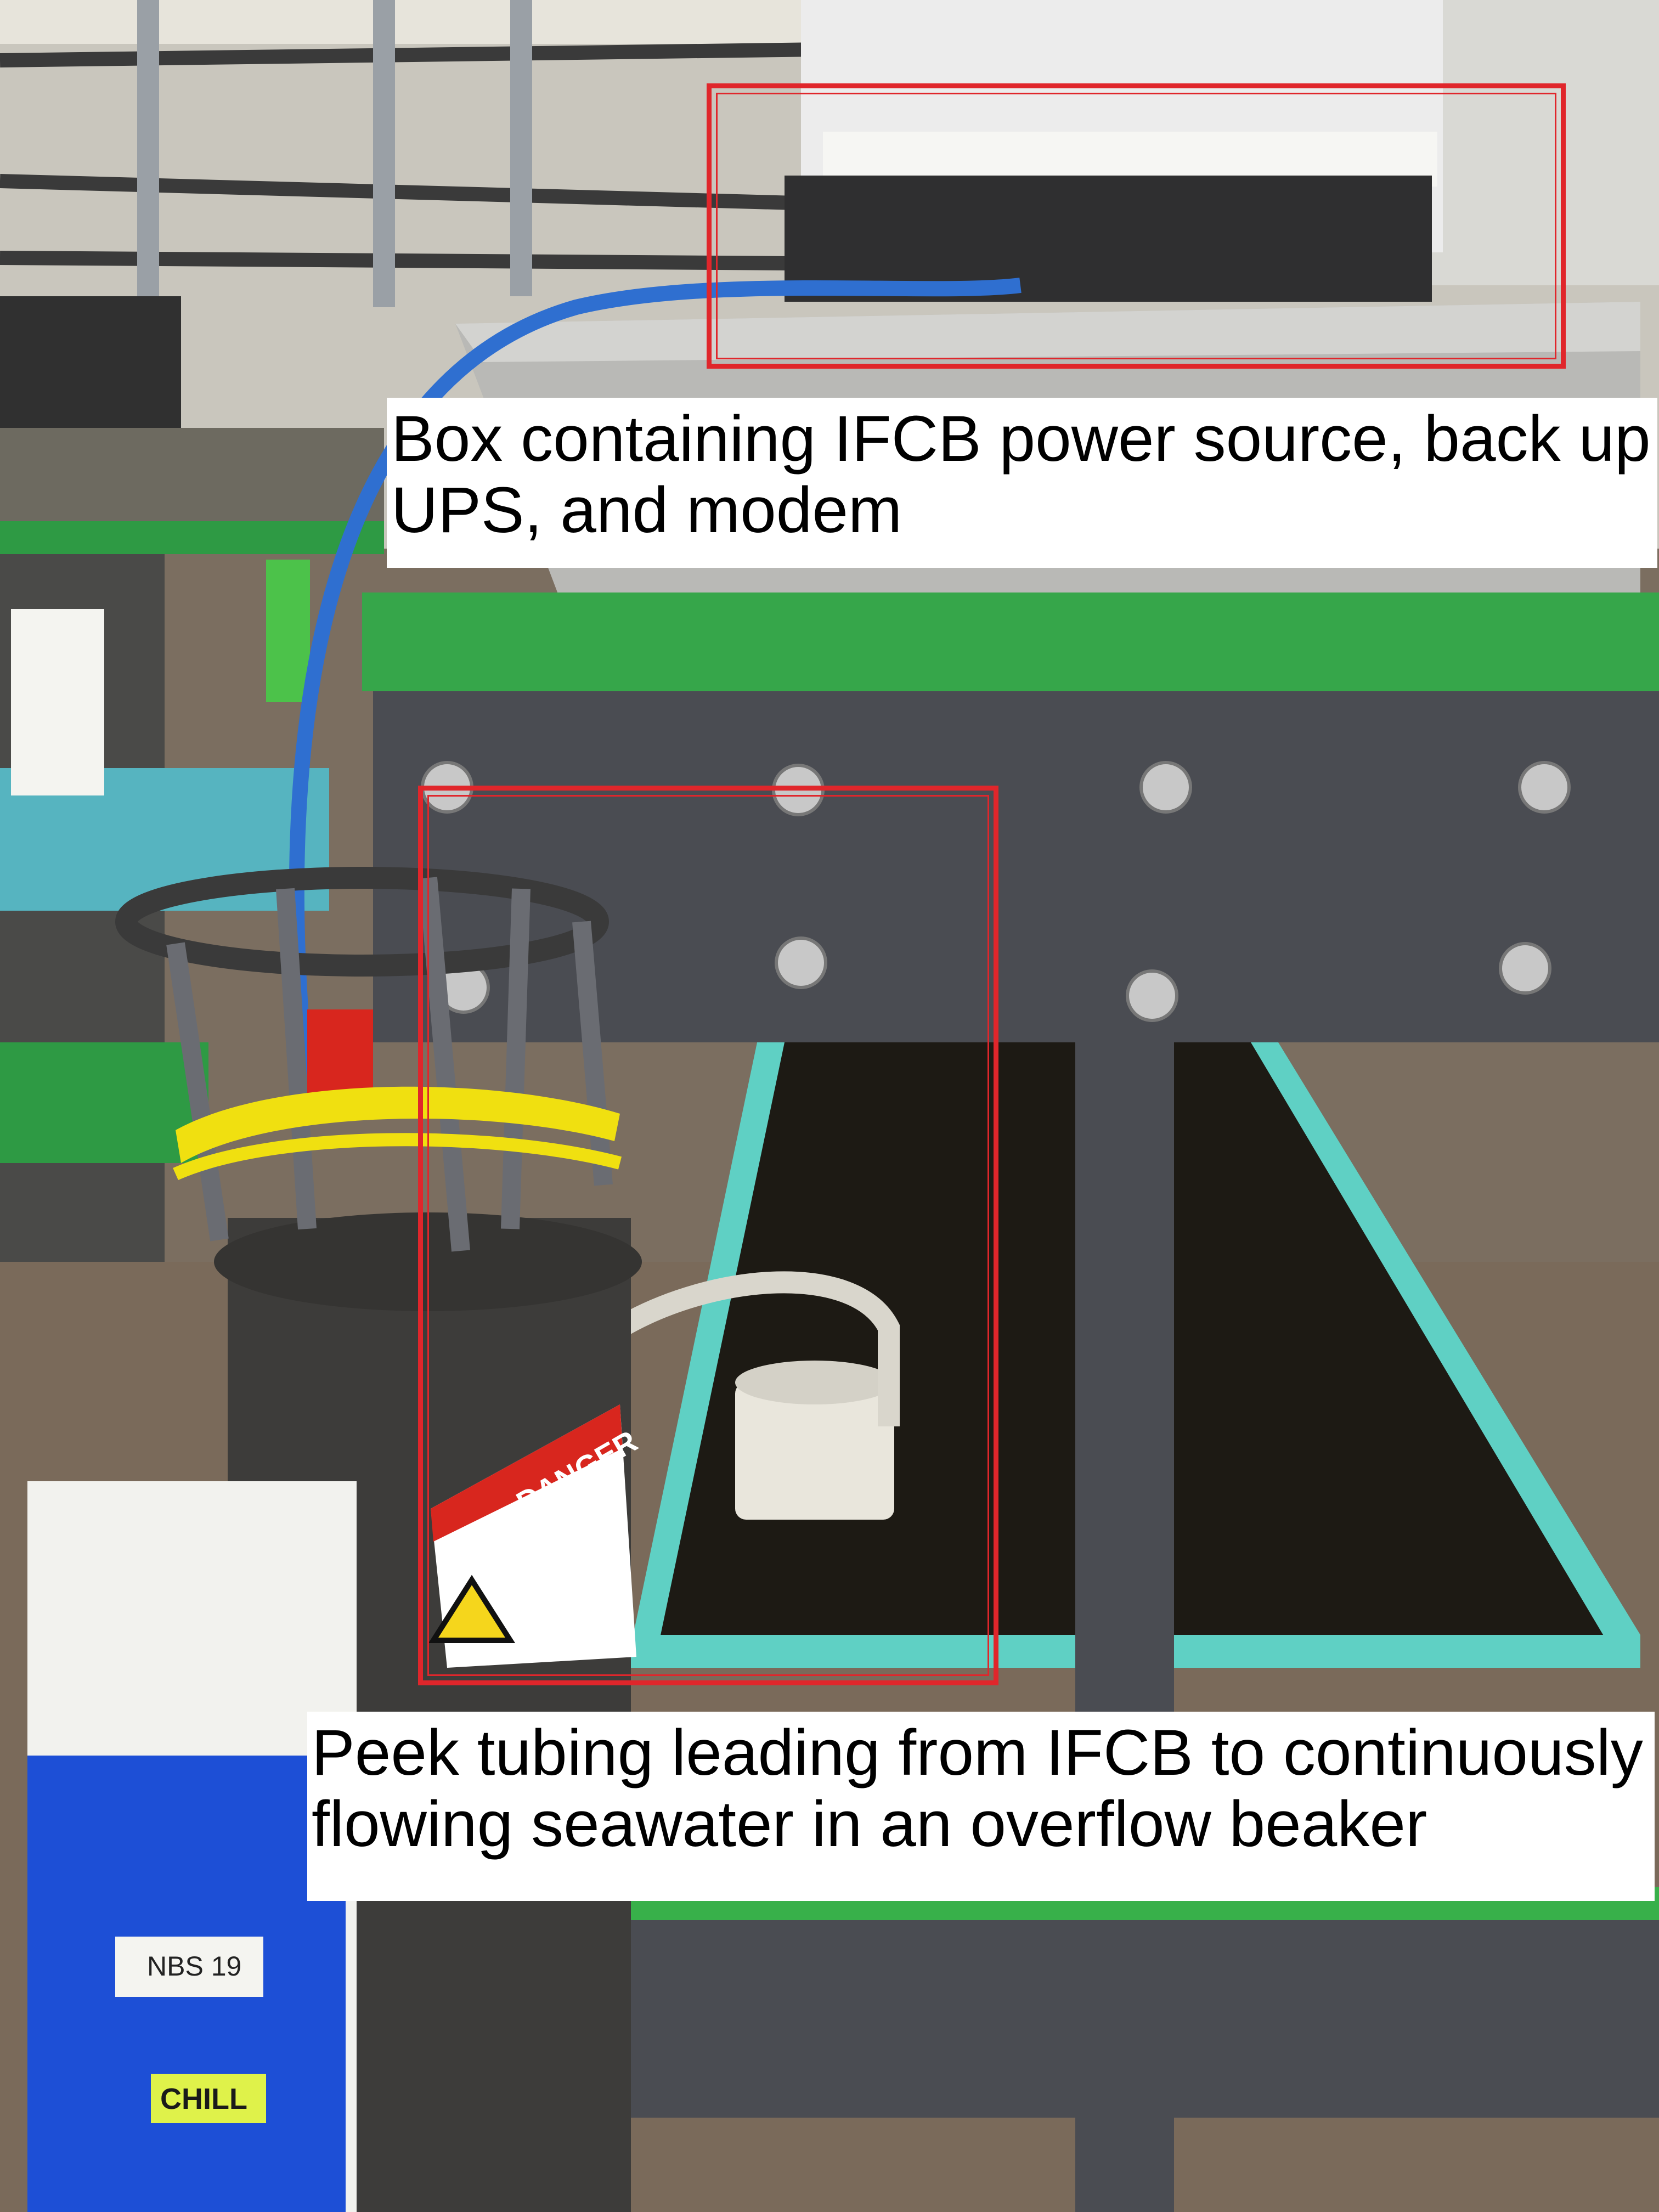 The image size is (1659, 2212). What do you see at coordinates (708, 1235) in the screenshot?
I see `annotation-box-tubing` at bounding box center [708, 1235].